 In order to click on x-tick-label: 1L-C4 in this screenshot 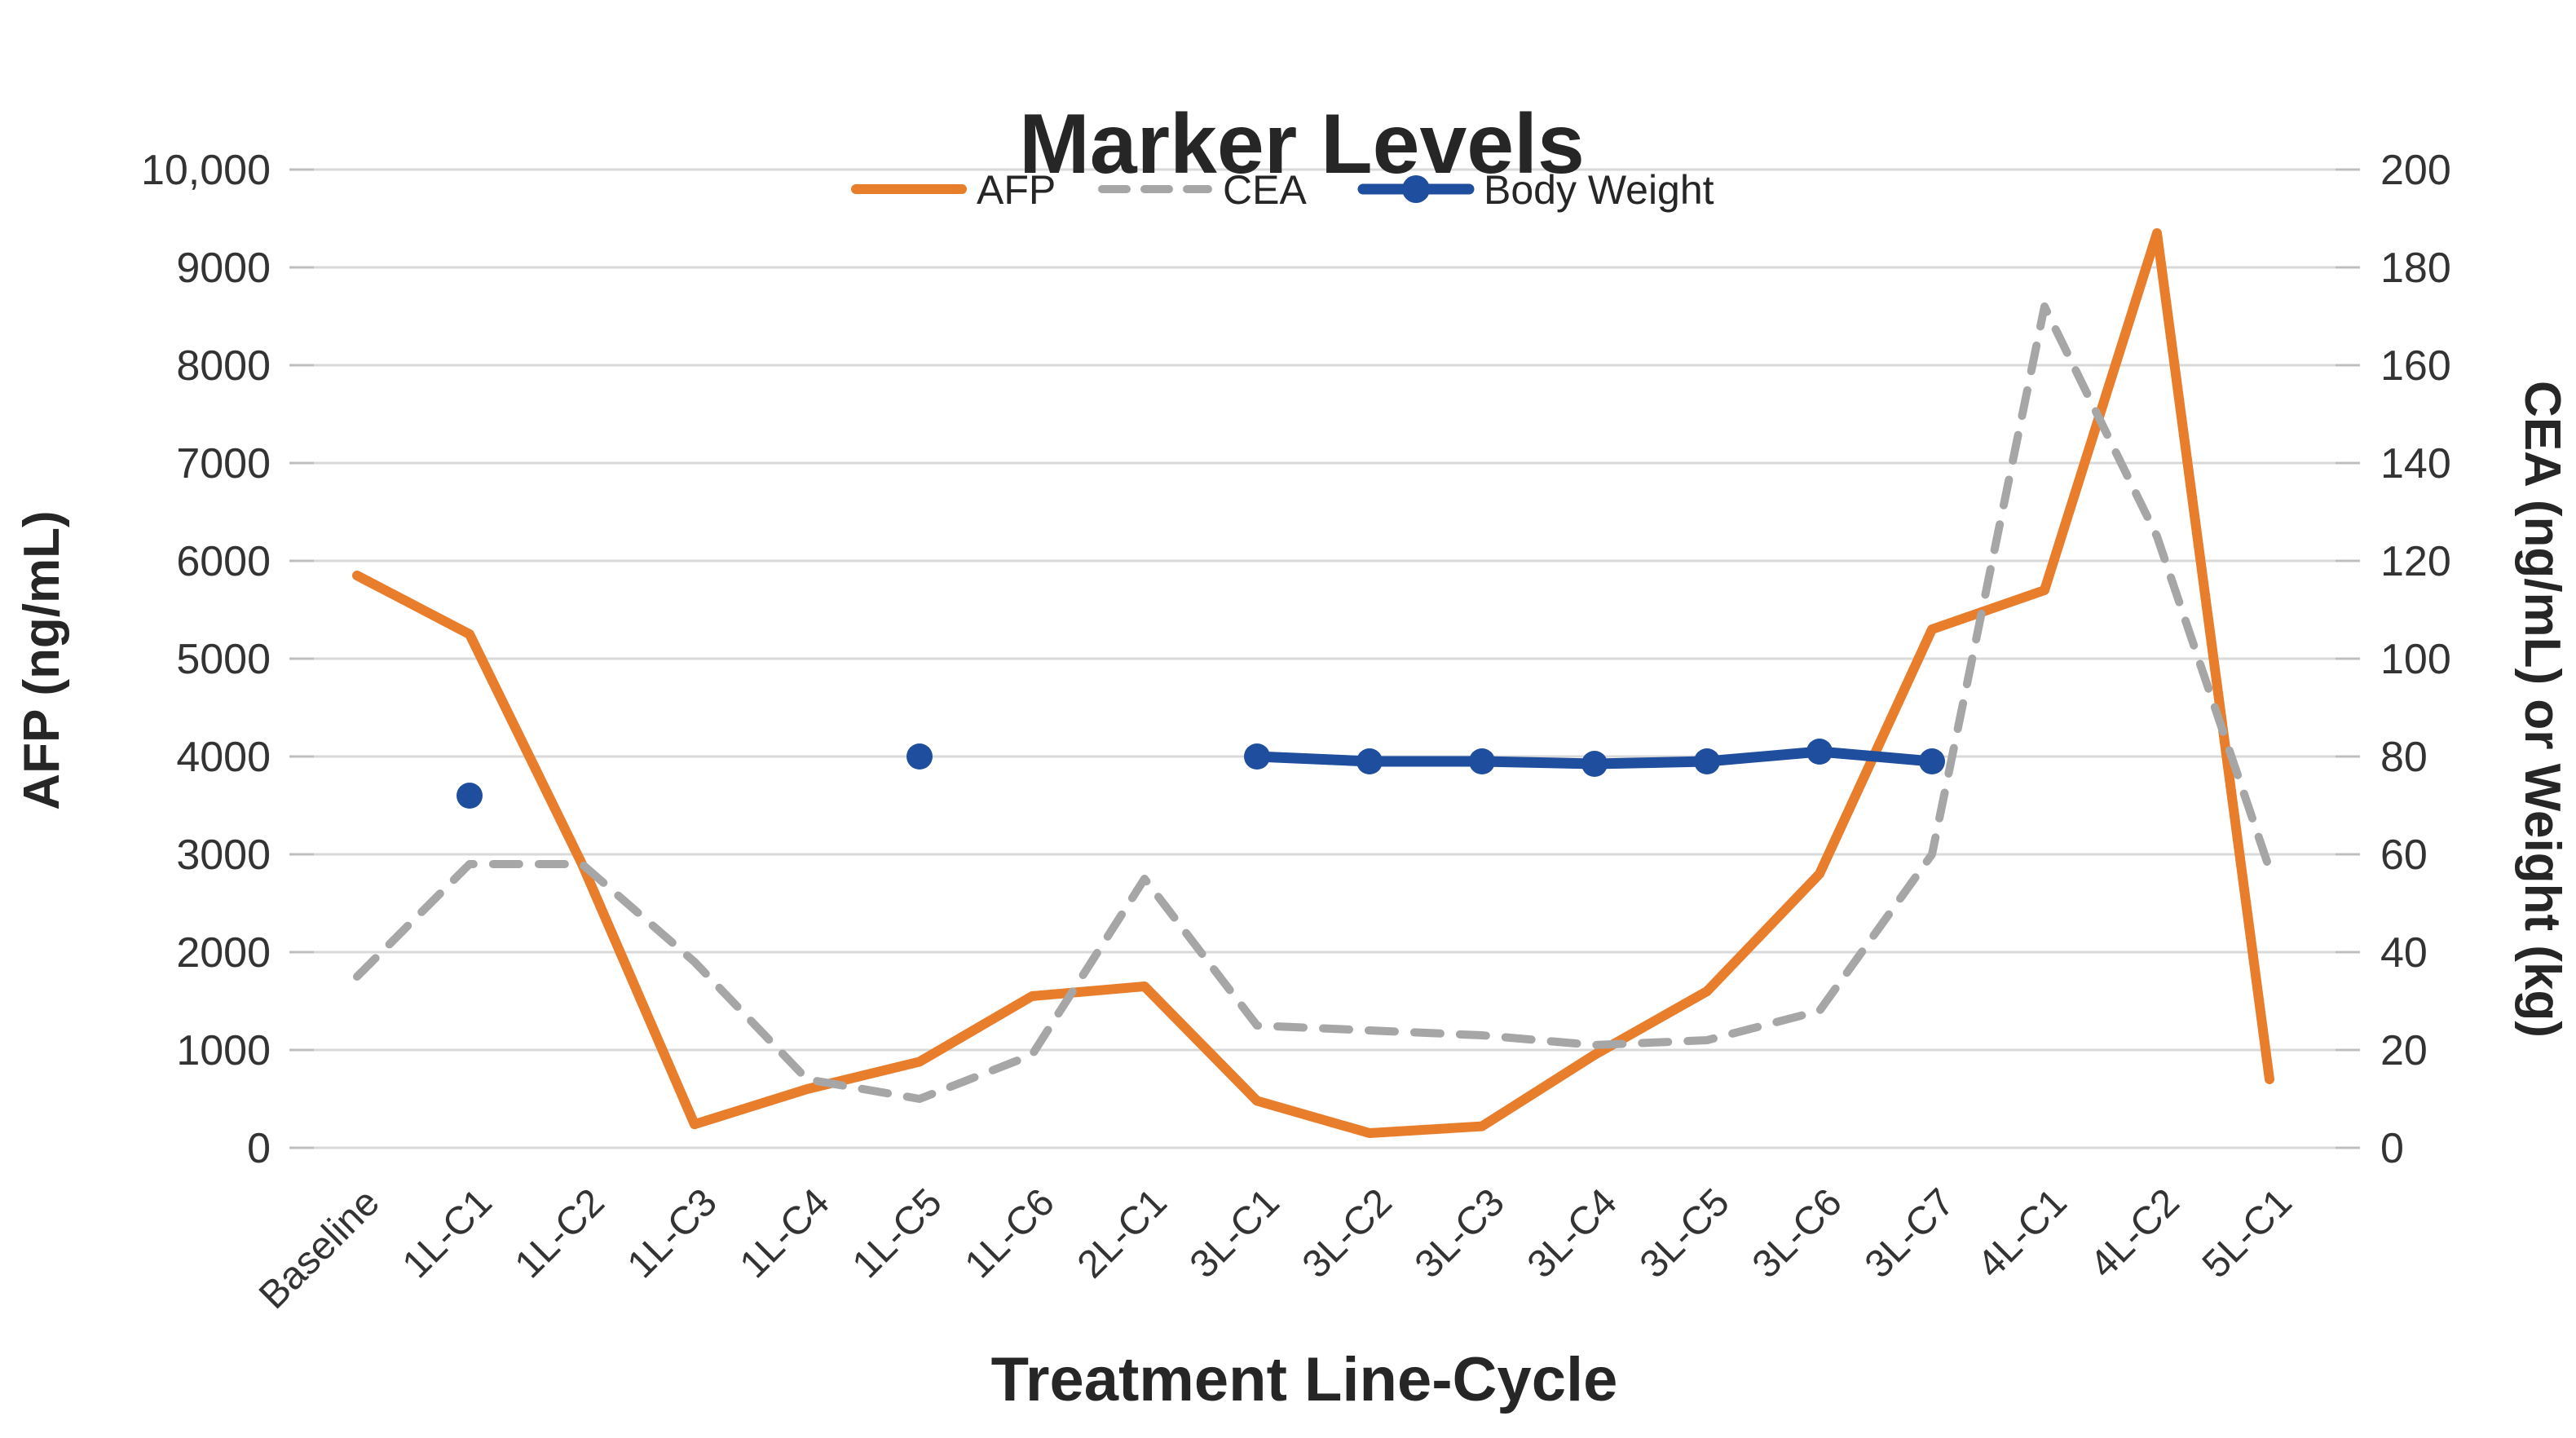, I will do `click(785, 1233)`.